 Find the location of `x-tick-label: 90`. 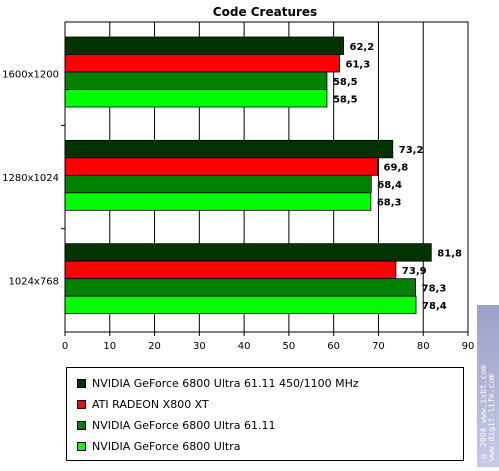

x-tick-label: 90 is located at coordinates (468, 346).